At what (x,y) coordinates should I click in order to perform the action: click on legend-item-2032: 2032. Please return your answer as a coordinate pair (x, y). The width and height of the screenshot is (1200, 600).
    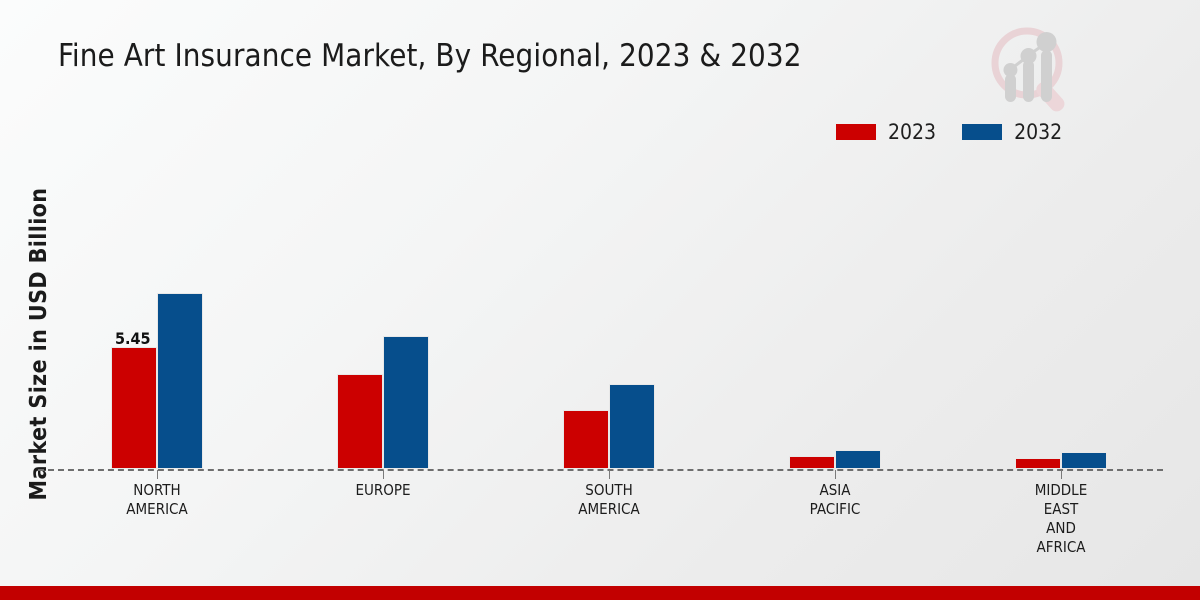
    Looking at the image, I should click on (1012, 132).